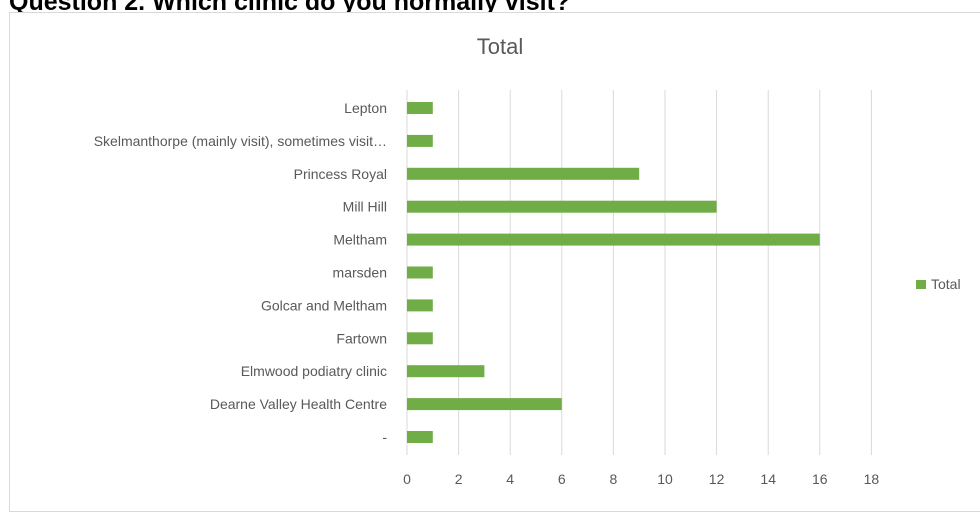  I want to click on category-label: Meltham, so click(360, 240).